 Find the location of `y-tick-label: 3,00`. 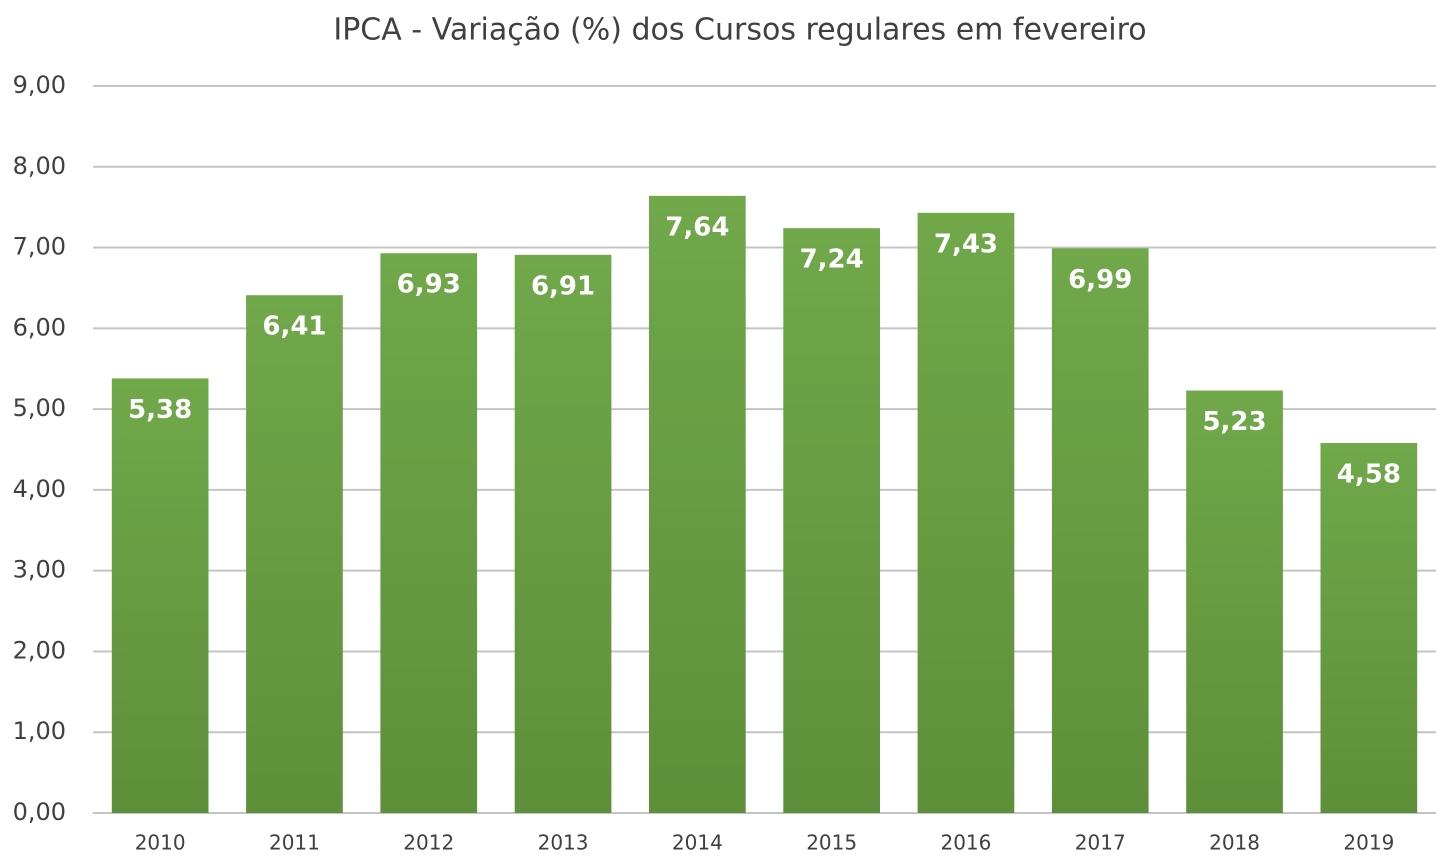

y-tick-label: 3,00 is located at coordinates (39, 570).